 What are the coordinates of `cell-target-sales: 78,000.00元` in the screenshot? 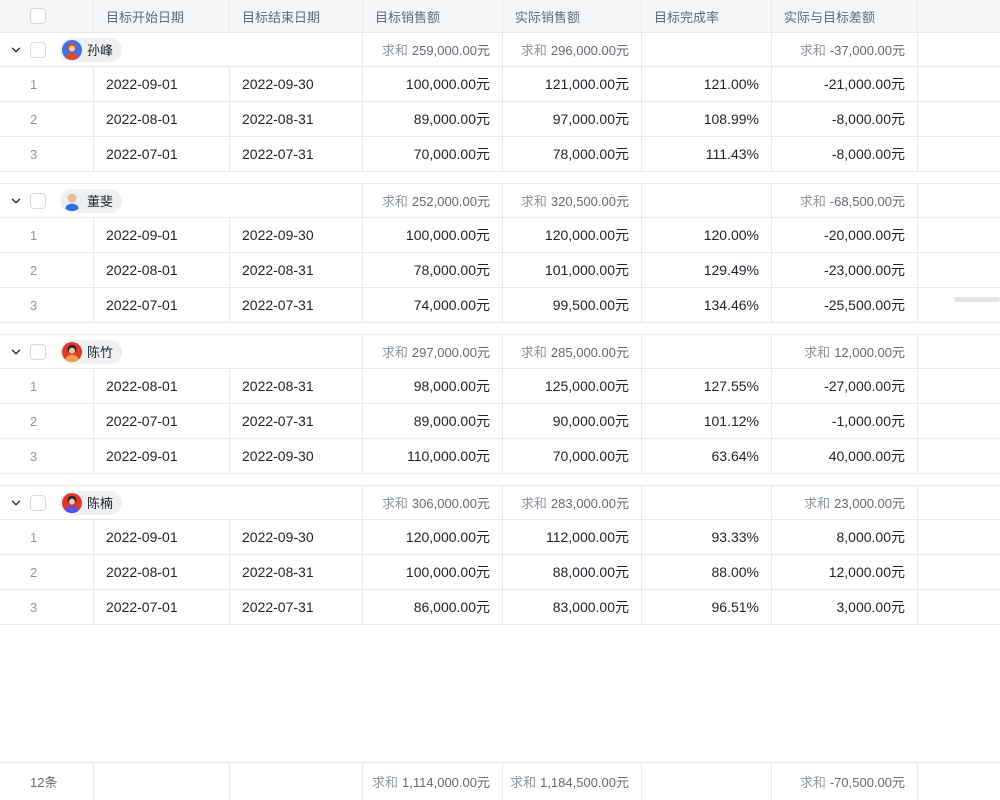 It's located at (433, 270).